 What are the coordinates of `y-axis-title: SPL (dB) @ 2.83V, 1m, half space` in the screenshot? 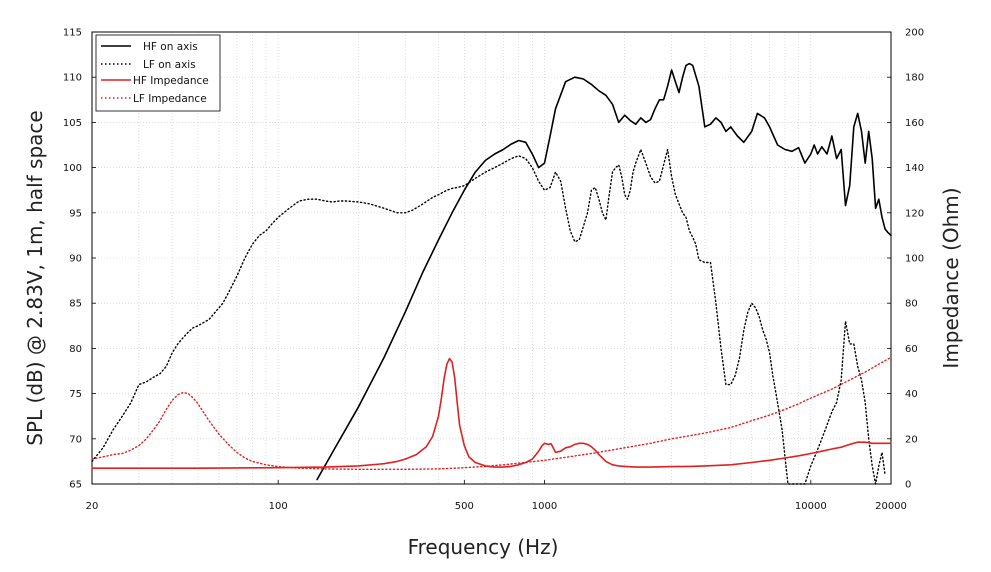 It's located at (35, 277).